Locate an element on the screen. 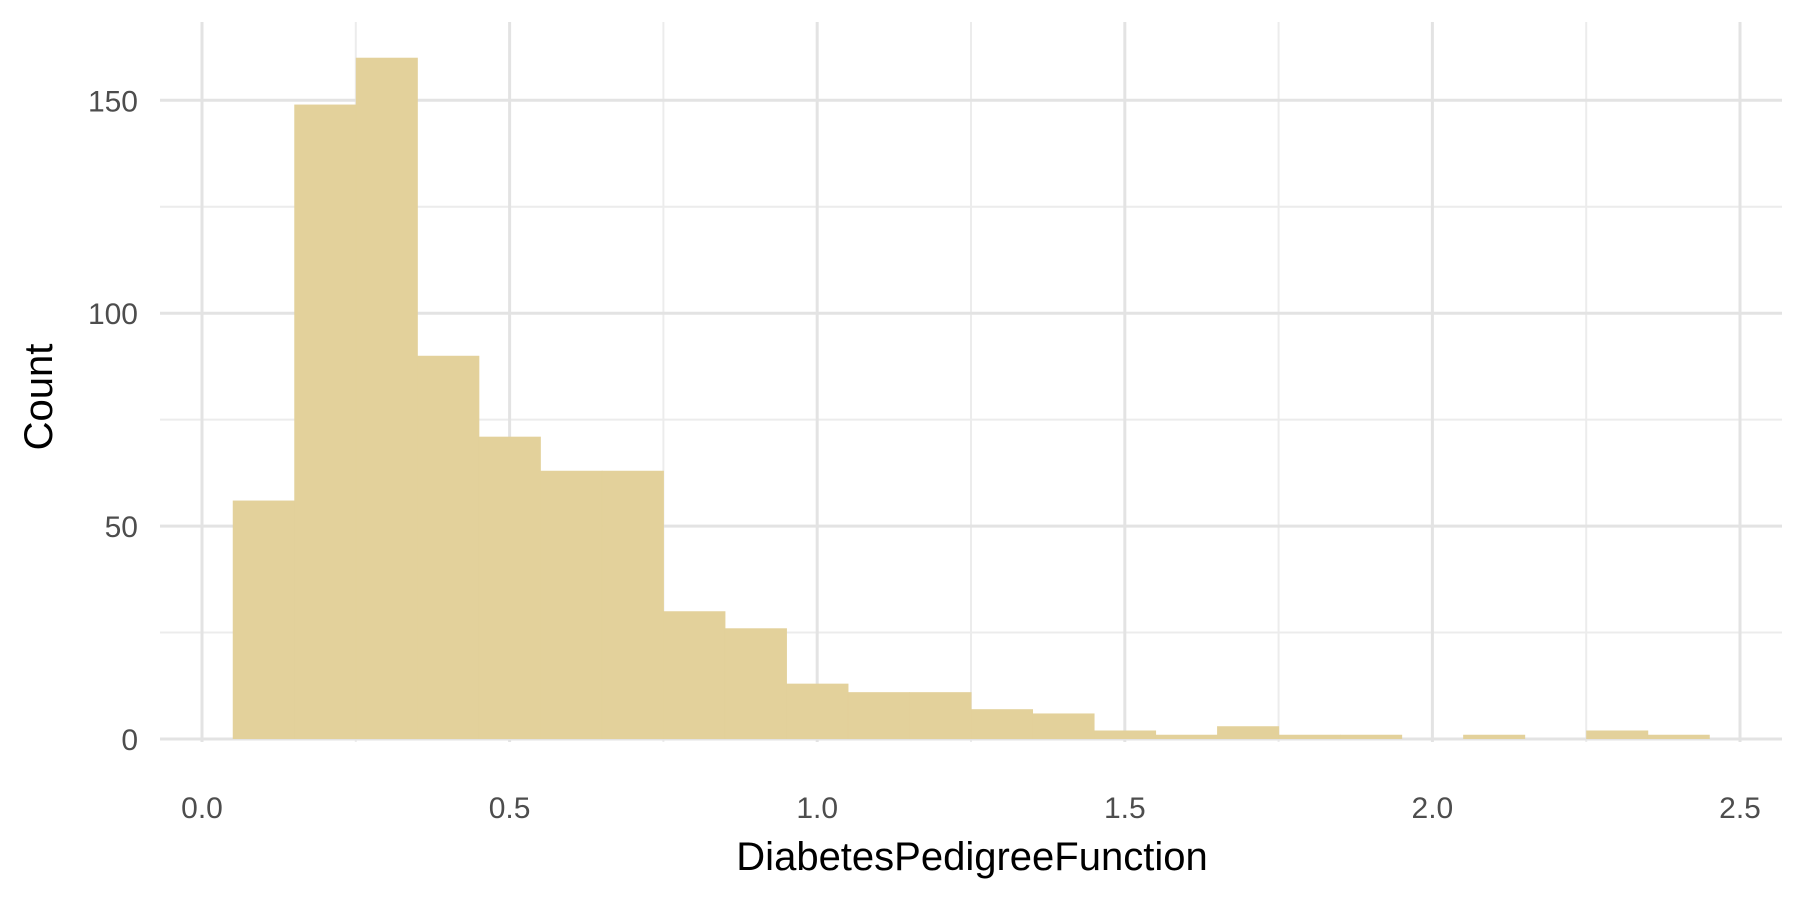 The image size is (1800, 900). x-tick-label: 0.5 is located at coordinates (510, 808).